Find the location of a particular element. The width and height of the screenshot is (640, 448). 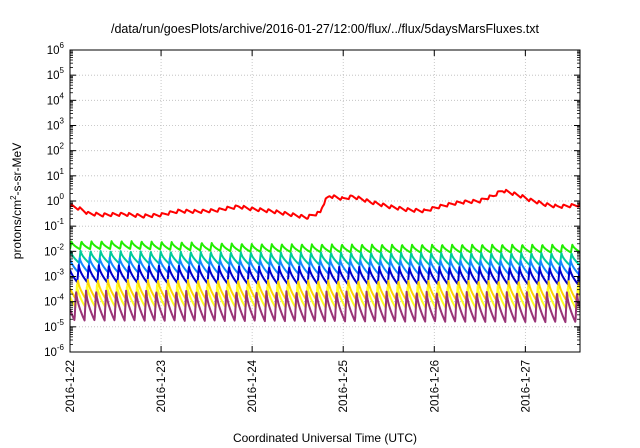

x-tick-label: 2016-1-24 is located at coordinates (253, 385).